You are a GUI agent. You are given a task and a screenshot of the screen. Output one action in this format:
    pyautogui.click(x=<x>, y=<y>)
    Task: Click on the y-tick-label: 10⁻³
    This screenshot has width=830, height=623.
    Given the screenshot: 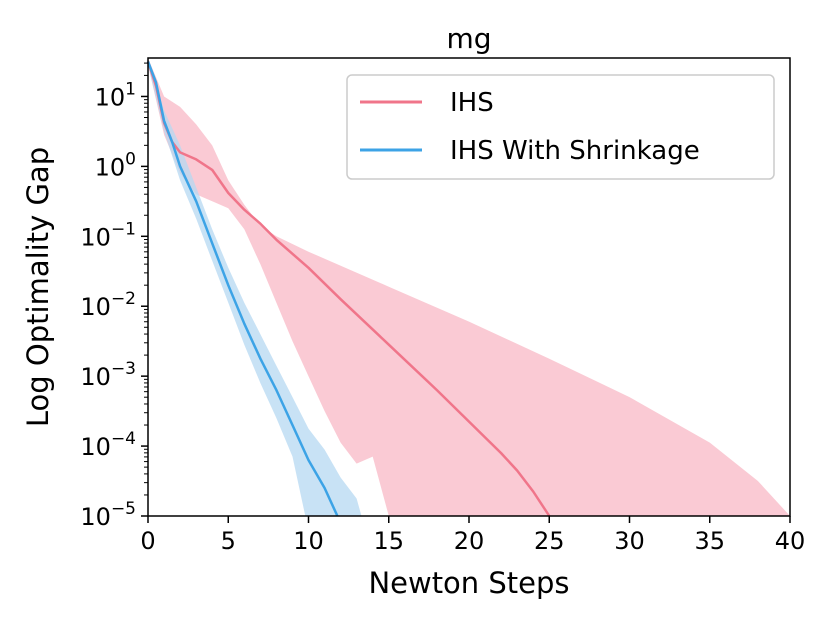 What is the action you would take?
    pyautogui.click(x=108, y=375)
    